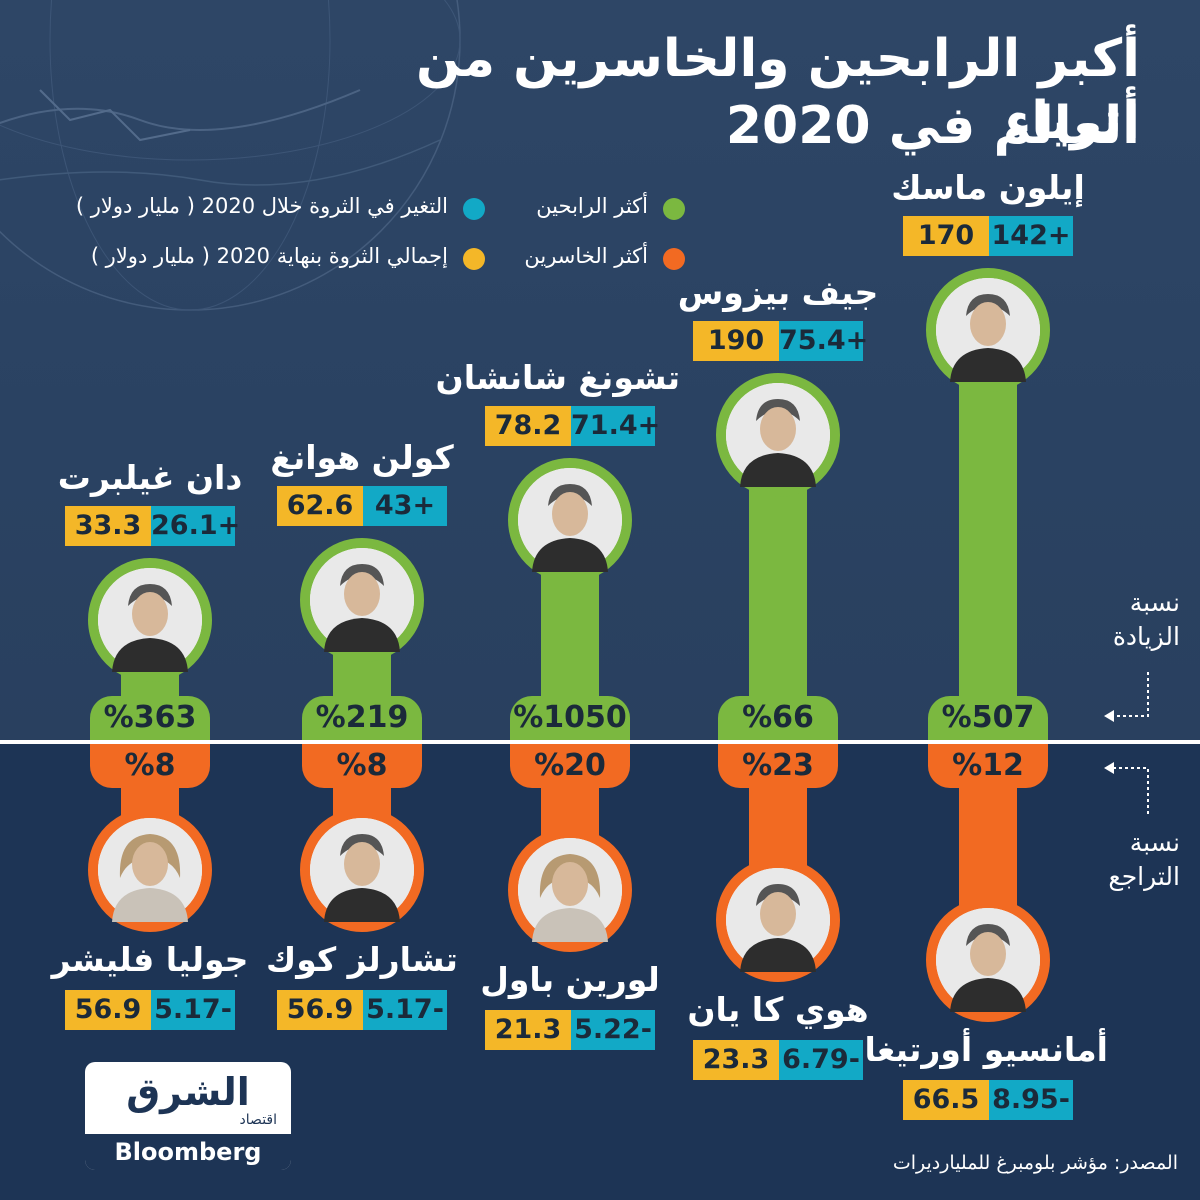 This screenshot has height=1200, width=1200. I want to click on arrow-increase-icon, so click(1126, 697).